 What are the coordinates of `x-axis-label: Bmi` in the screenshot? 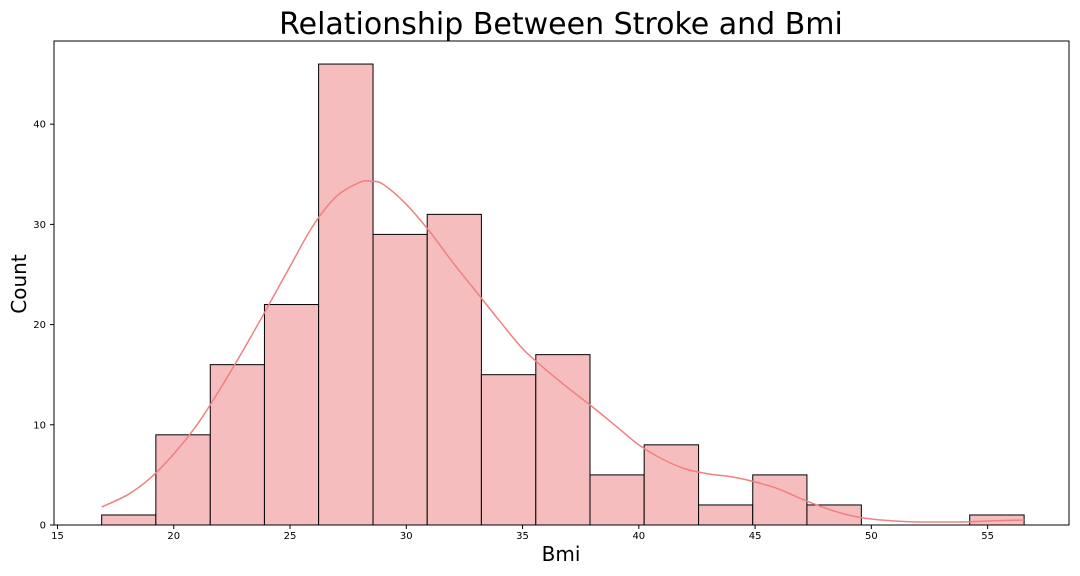 It's located at (561, 554).